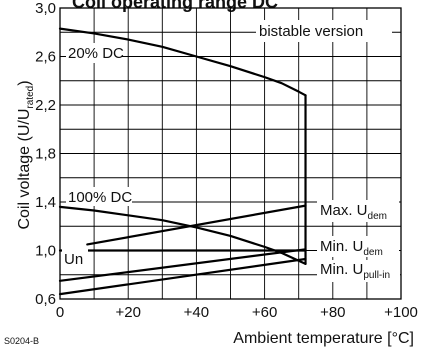 Image resolution: width=426 pixels, height=355 pixels. Describe the element at coordinates (175, 6) in the screenshot. I see `chart-title: Coil operating range DC` at that location.